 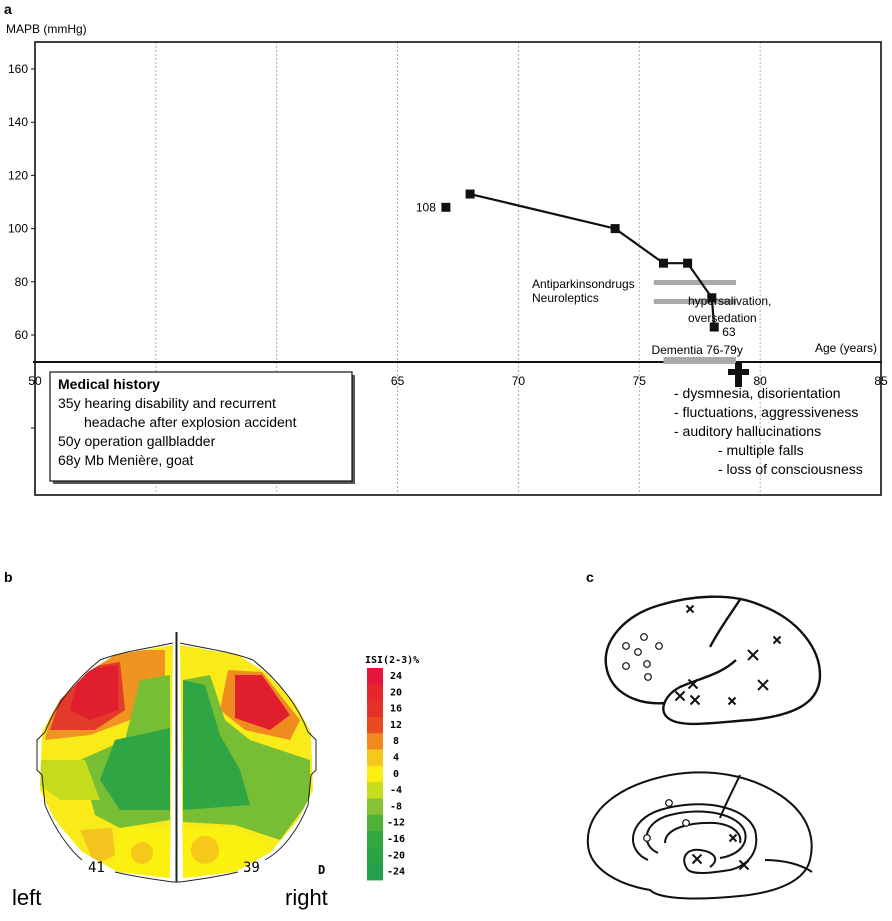 What do you see at coordinates (747, 431) in the screenshot?
I see `symptom-3: - auditory hallucinations` at bounding box center [747, 431].